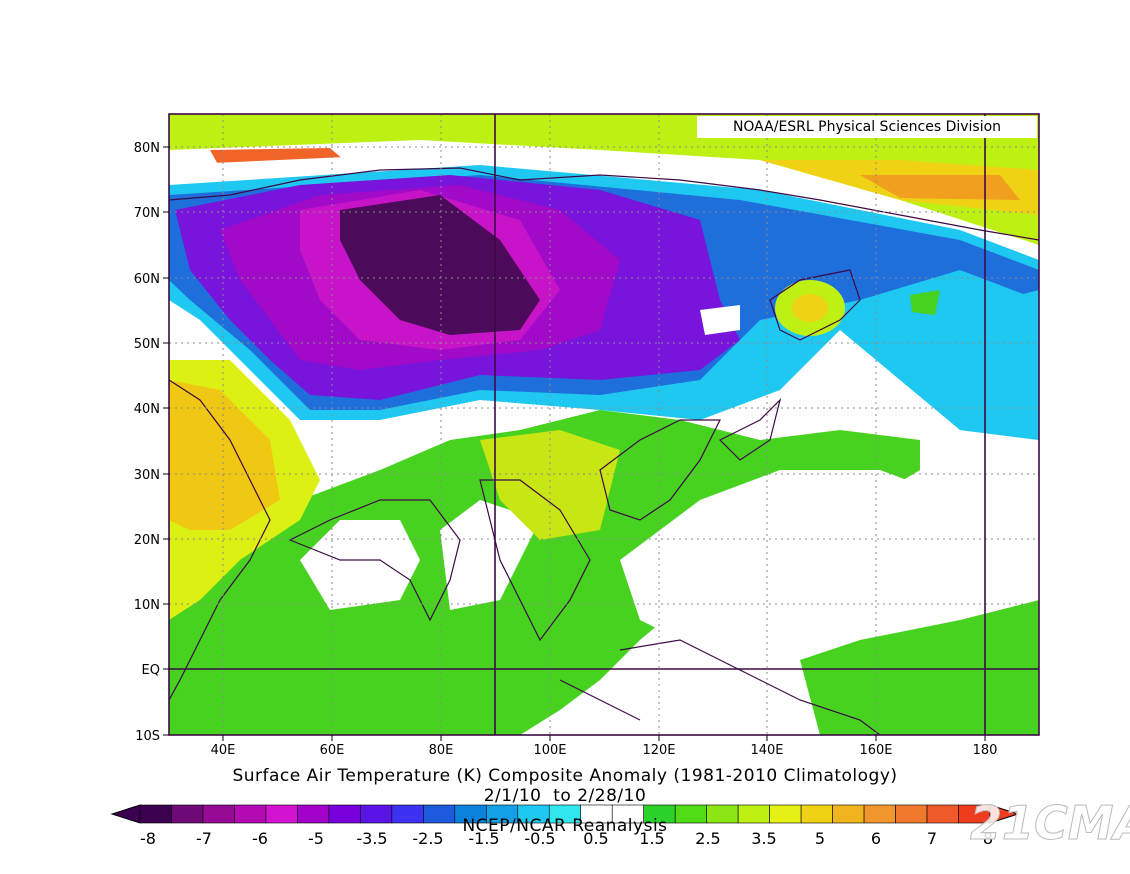  Describe the element at coordinates (985, 750) in the screenshot. I see `lon-label: 180` at that location.